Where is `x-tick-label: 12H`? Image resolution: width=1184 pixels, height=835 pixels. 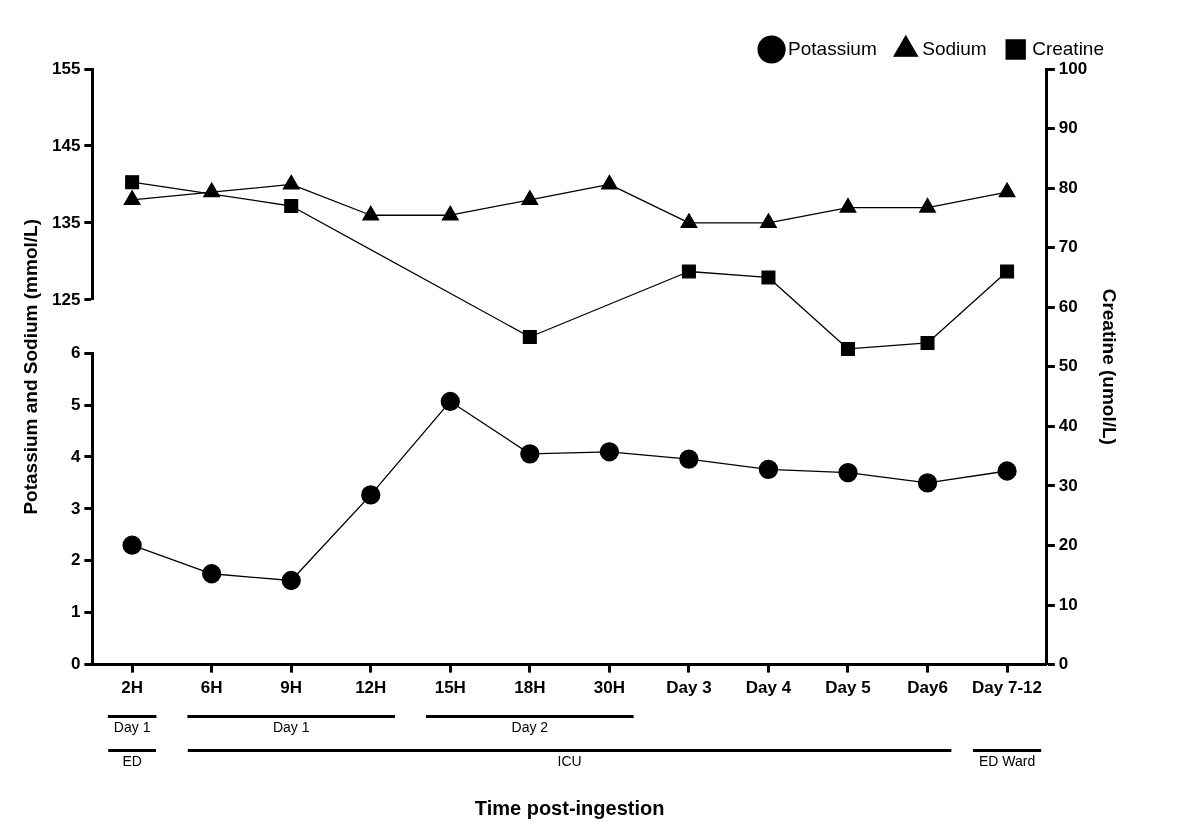
x-tick-label: 12H is located at coordinates (371, 688).